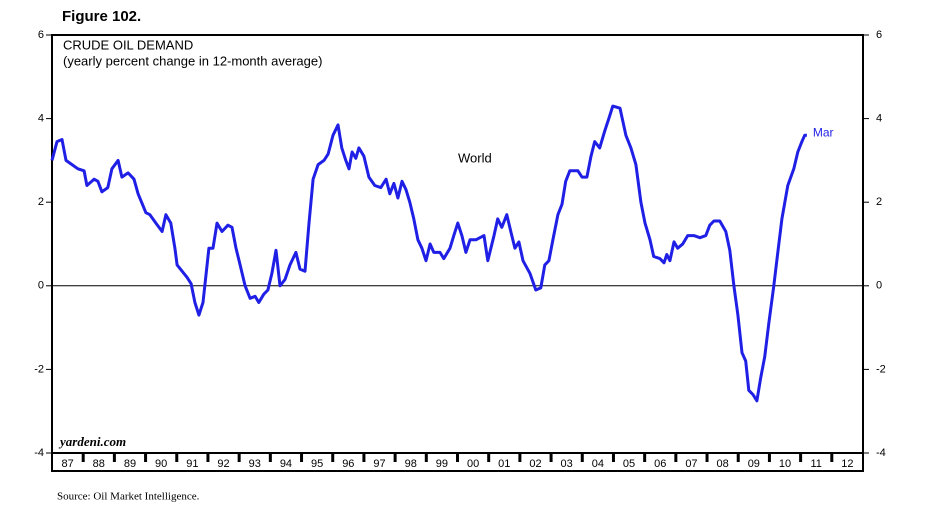  Describe the element at coordinates (879, 202) in the screenshot. I see `y-tick-label-right: 2` at that location.